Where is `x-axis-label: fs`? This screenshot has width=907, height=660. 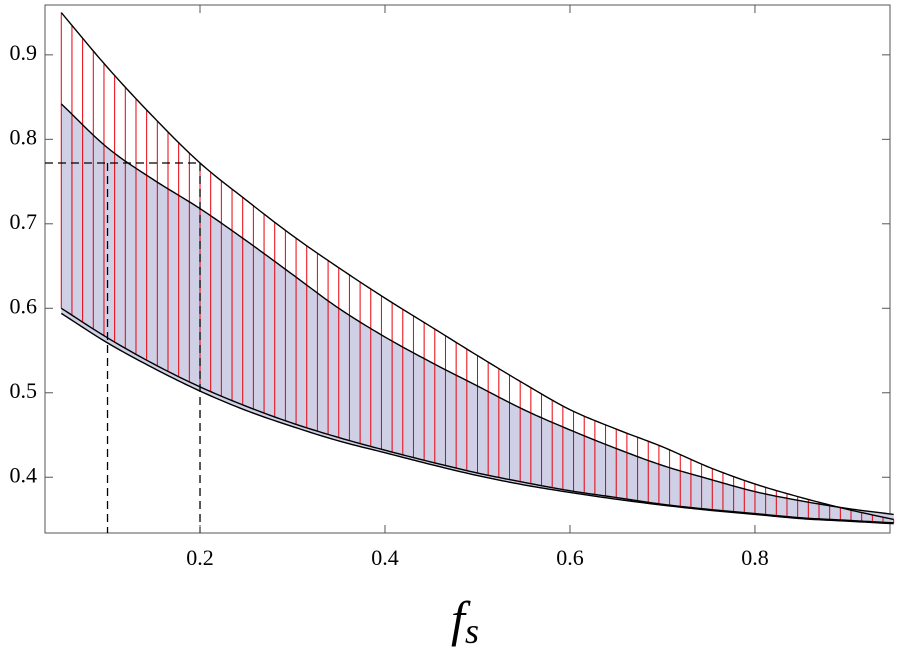 x-axis-label: fs is located at coordinates (465, 621).